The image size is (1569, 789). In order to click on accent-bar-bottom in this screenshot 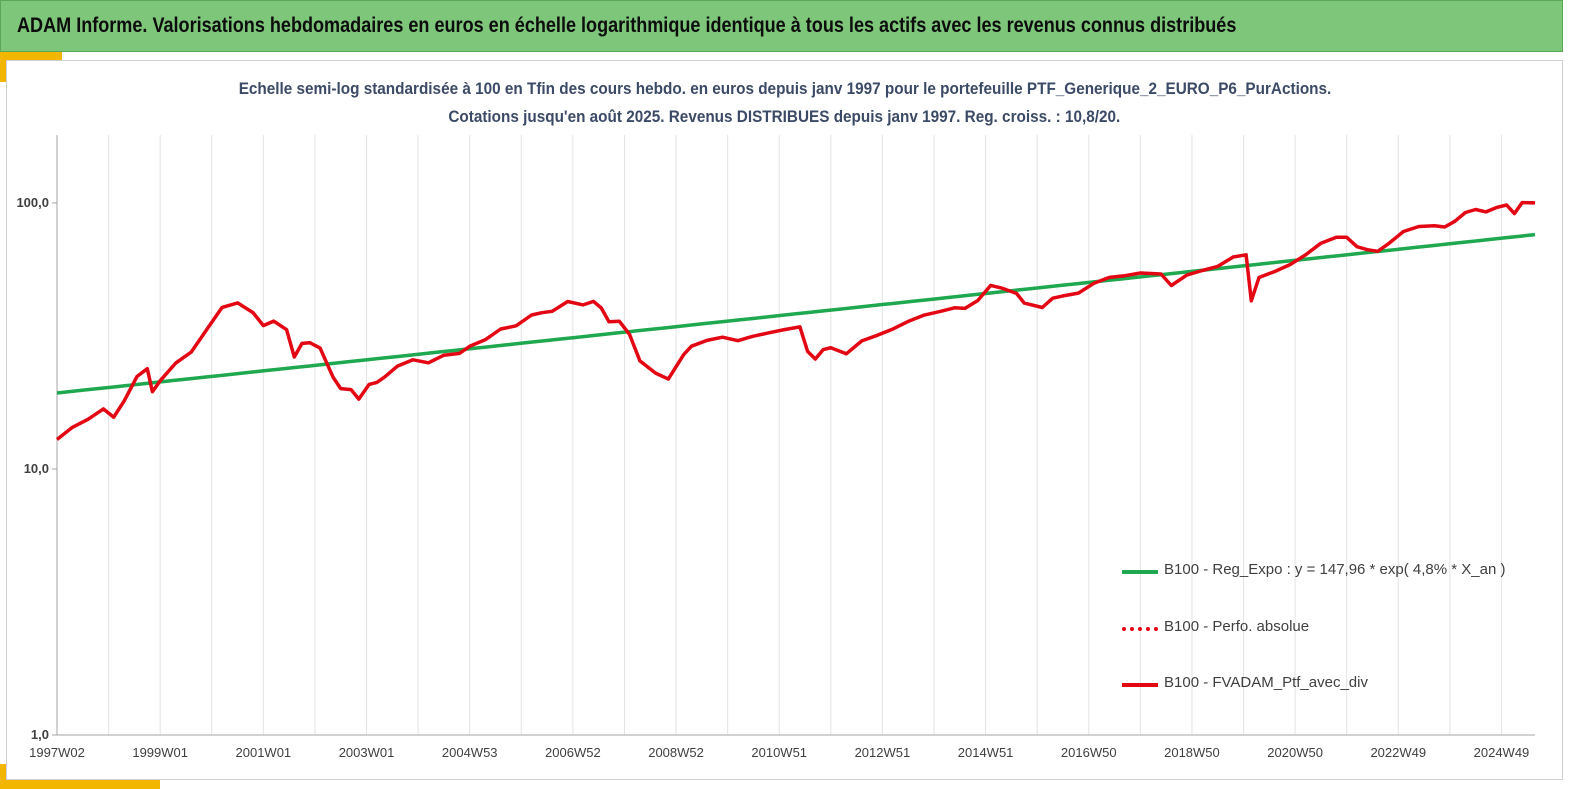, I will do `click(80, 784)`.